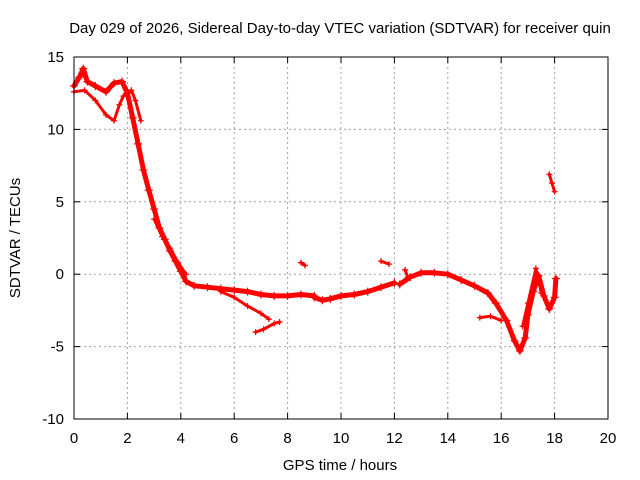 The width and height of the screenshot is (640, 480). I want to click on x-tick-label: 10, so click(341, 438).